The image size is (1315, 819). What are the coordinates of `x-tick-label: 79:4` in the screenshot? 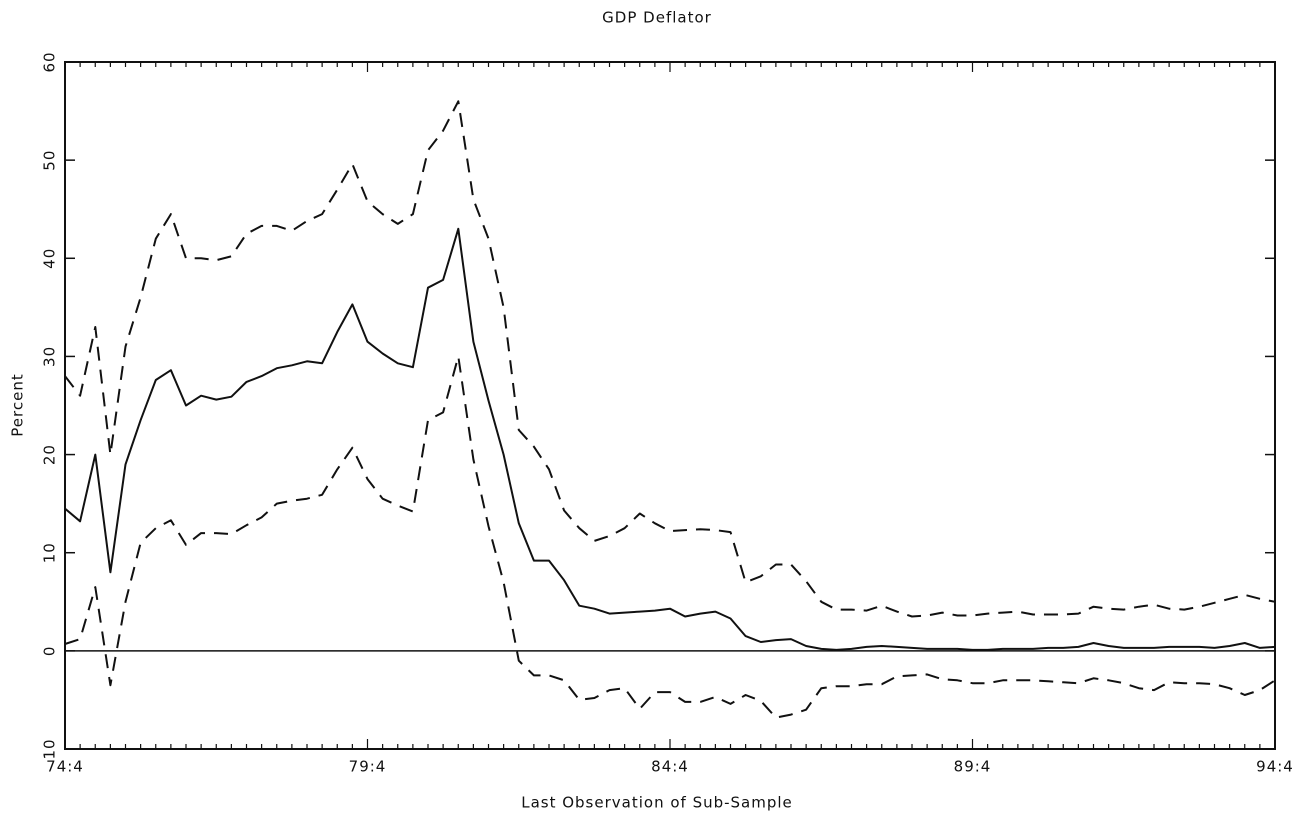 It's located at (368, 767).